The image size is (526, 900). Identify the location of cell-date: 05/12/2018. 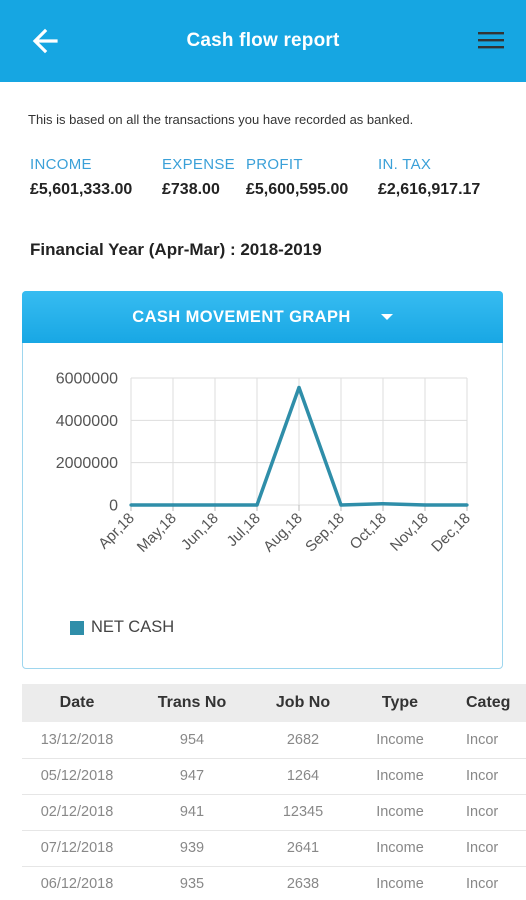
(77, 776).